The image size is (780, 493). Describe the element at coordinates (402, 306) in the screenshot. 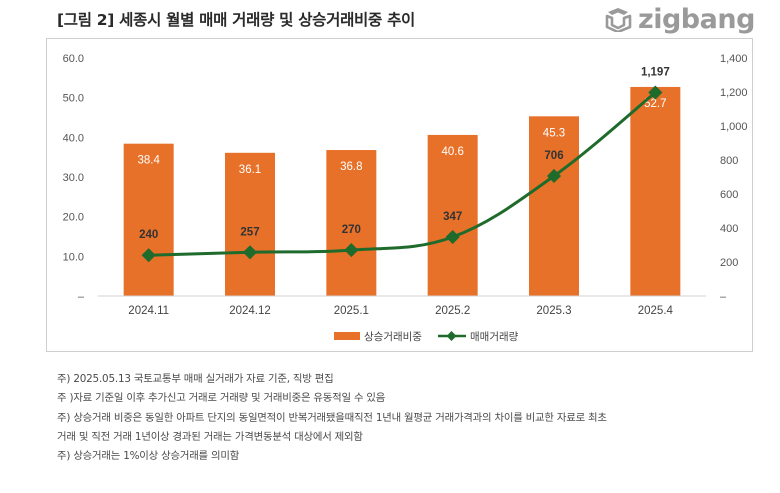

I see `x-axis: 2024.11 2024.12 2025.1 2025.2 2025.3 2025.4` at that location.